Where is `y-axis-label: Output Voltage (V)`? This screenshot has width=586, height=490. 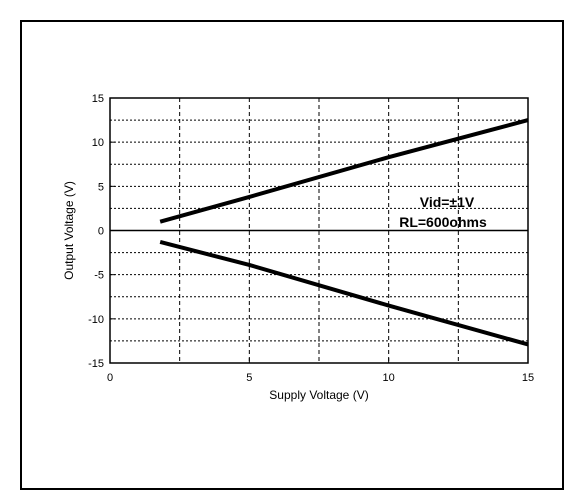 y-axis-label: Output Voltage (V) is located at coordinates (69, 230).